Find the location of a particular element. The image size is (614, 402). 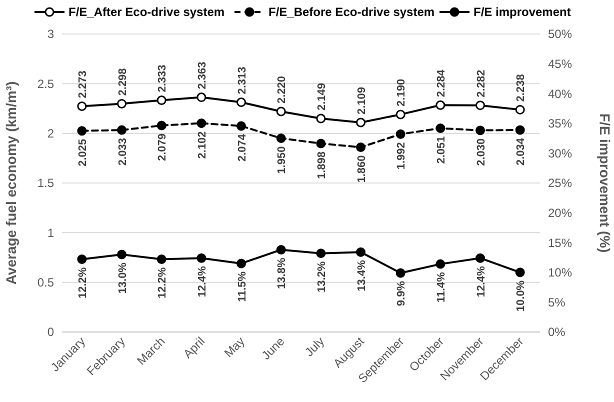

y2-tick-label: 20% is located at coordinates (560, 213).